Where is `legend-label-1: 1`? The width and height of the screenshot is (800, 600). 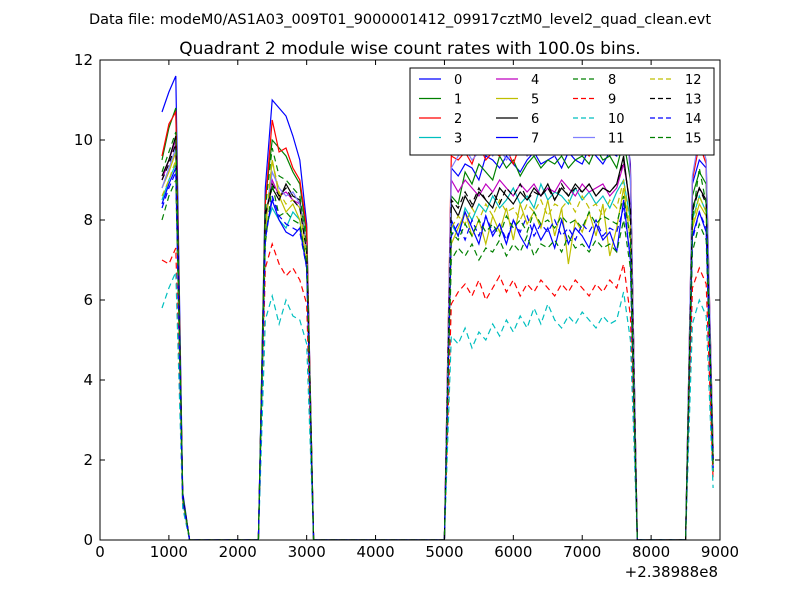
legend-label-1: 1 is located at coordinates (458, 100).